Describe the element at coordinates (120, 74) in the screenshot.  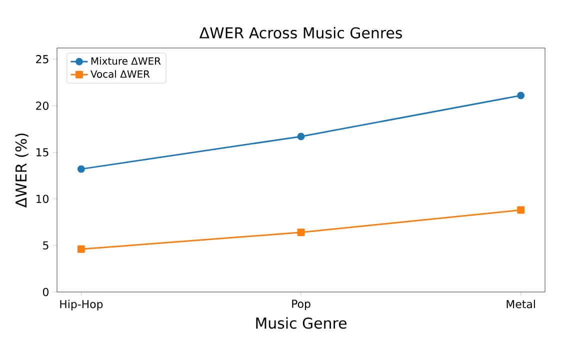
I see `legend-label: Vocal ΔWER` at that location.